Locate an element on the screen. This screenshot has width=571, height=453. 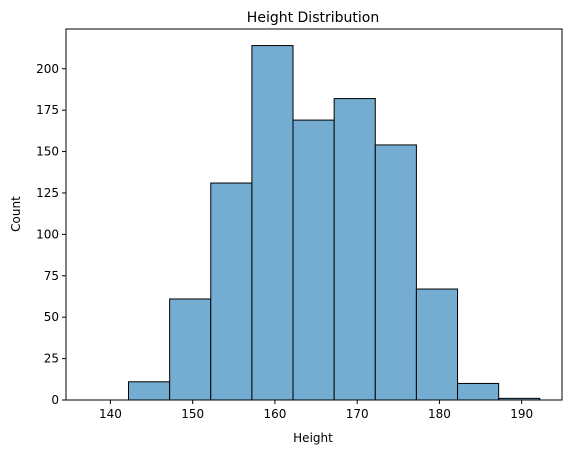
y-tick-label-25: 25 is located at coordinates (51, 359).